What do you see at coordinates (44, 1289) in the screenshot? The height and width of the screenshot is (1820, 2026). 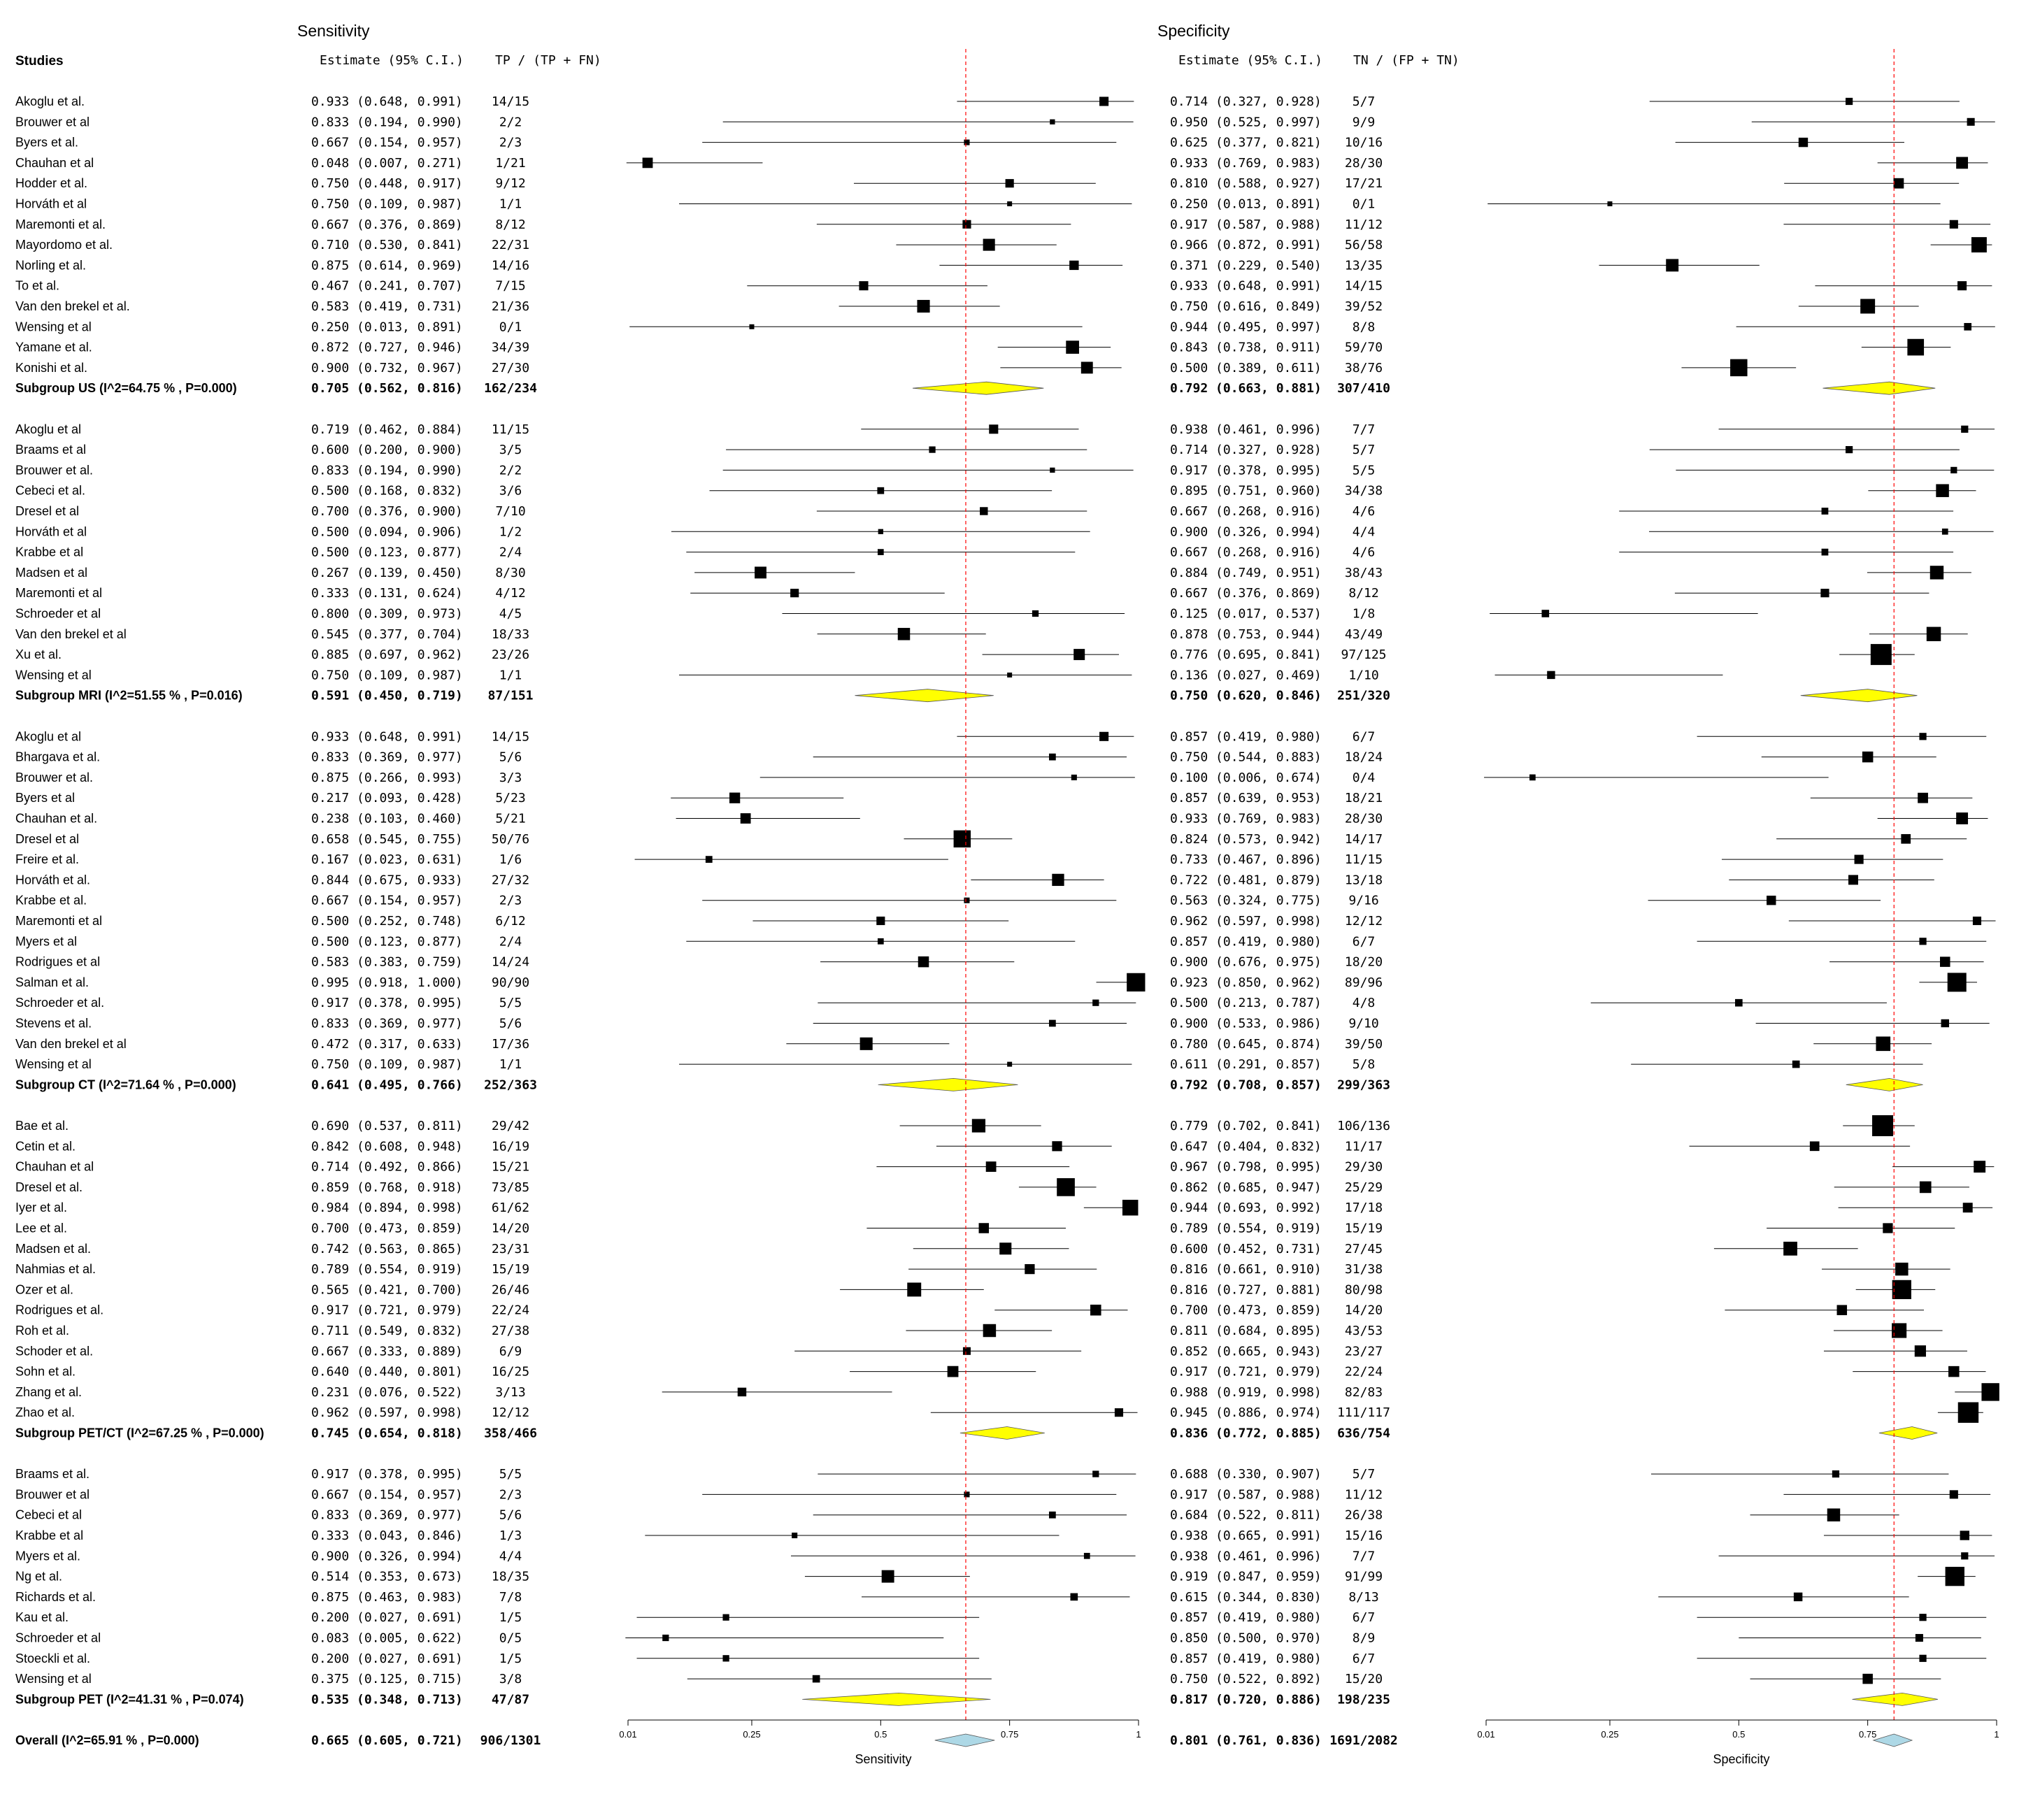 I see `study-label: Ozer et al.` at bounding box center [44, 1289].